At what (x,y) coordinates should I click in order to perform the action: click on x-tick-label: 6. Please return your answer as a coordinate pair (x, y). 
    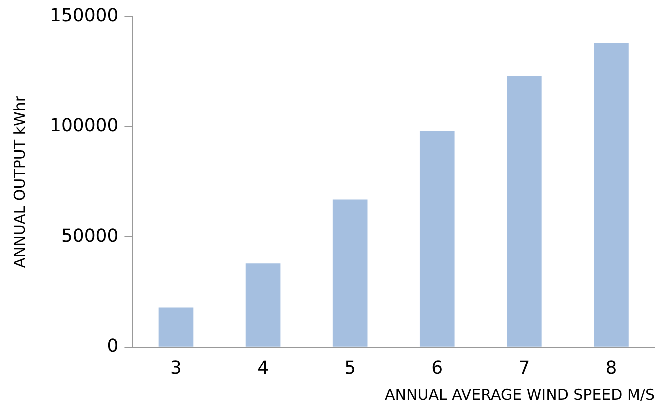
    Looking at the image, I should click on (438, 368).